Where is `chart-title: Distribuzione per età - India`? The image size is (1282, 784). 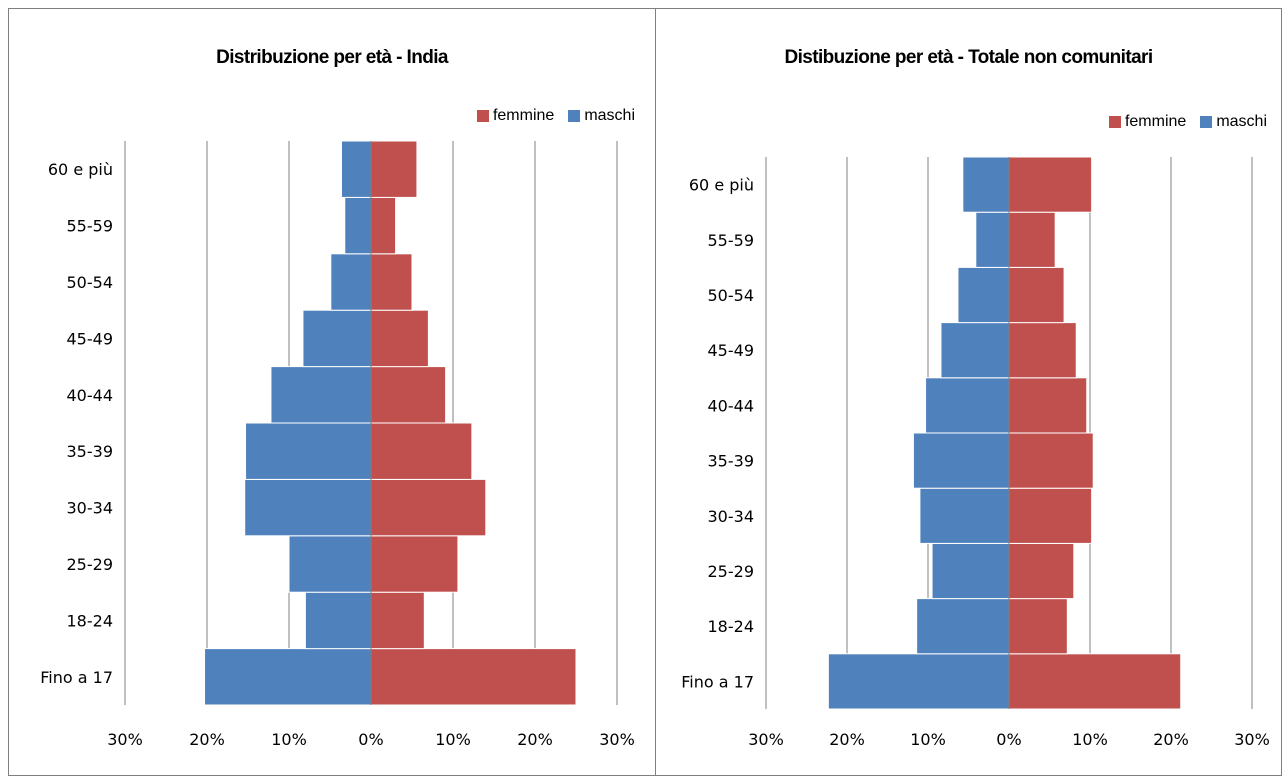
chart-title: Distribuzione per età - India is located at coordinates (332, 57).